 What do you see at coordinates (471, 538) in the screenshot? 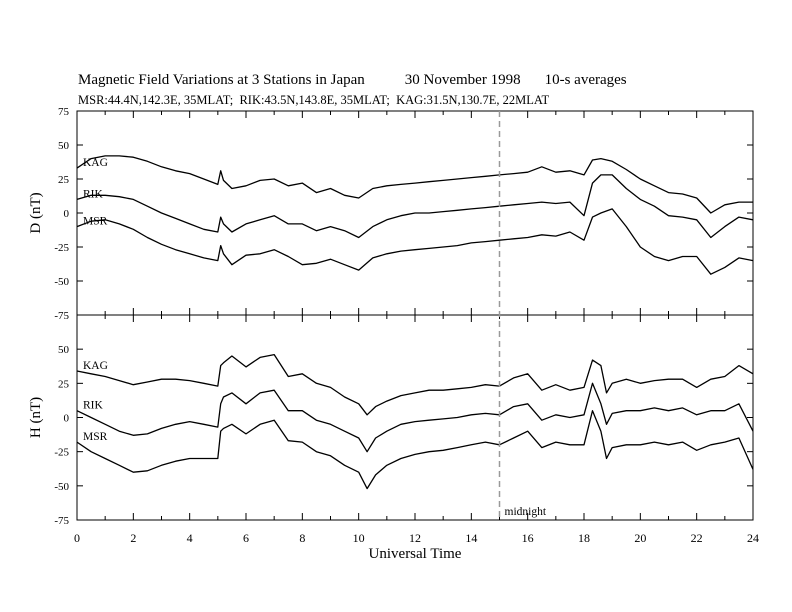
I see `x-tick-label: 14` at bounding box center [471, 538].